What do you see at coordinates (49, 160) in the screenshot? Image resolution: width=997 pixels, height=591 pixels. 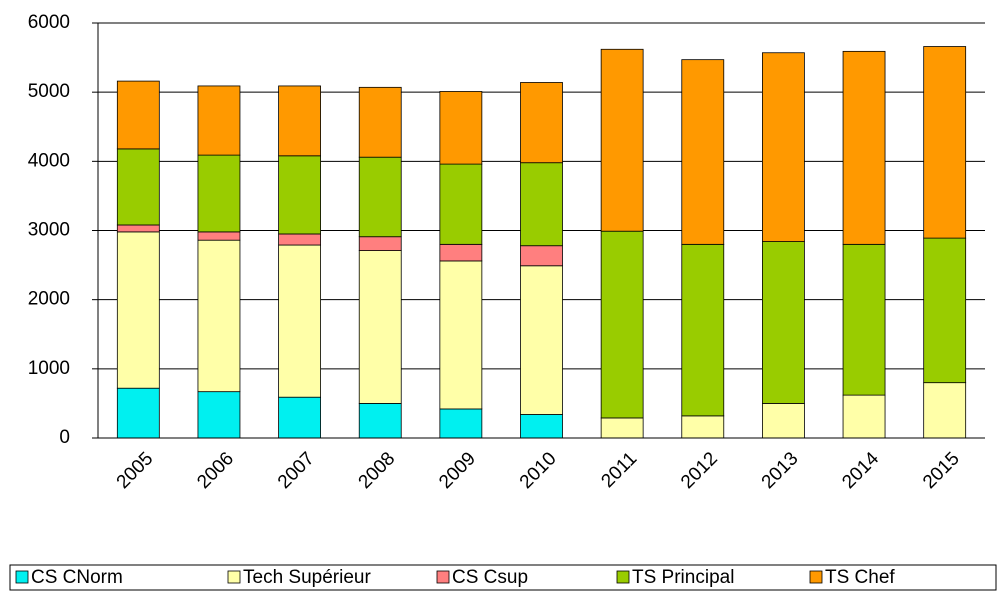 I see `y-tick-label: 4000` at bounding box center [49, 160].